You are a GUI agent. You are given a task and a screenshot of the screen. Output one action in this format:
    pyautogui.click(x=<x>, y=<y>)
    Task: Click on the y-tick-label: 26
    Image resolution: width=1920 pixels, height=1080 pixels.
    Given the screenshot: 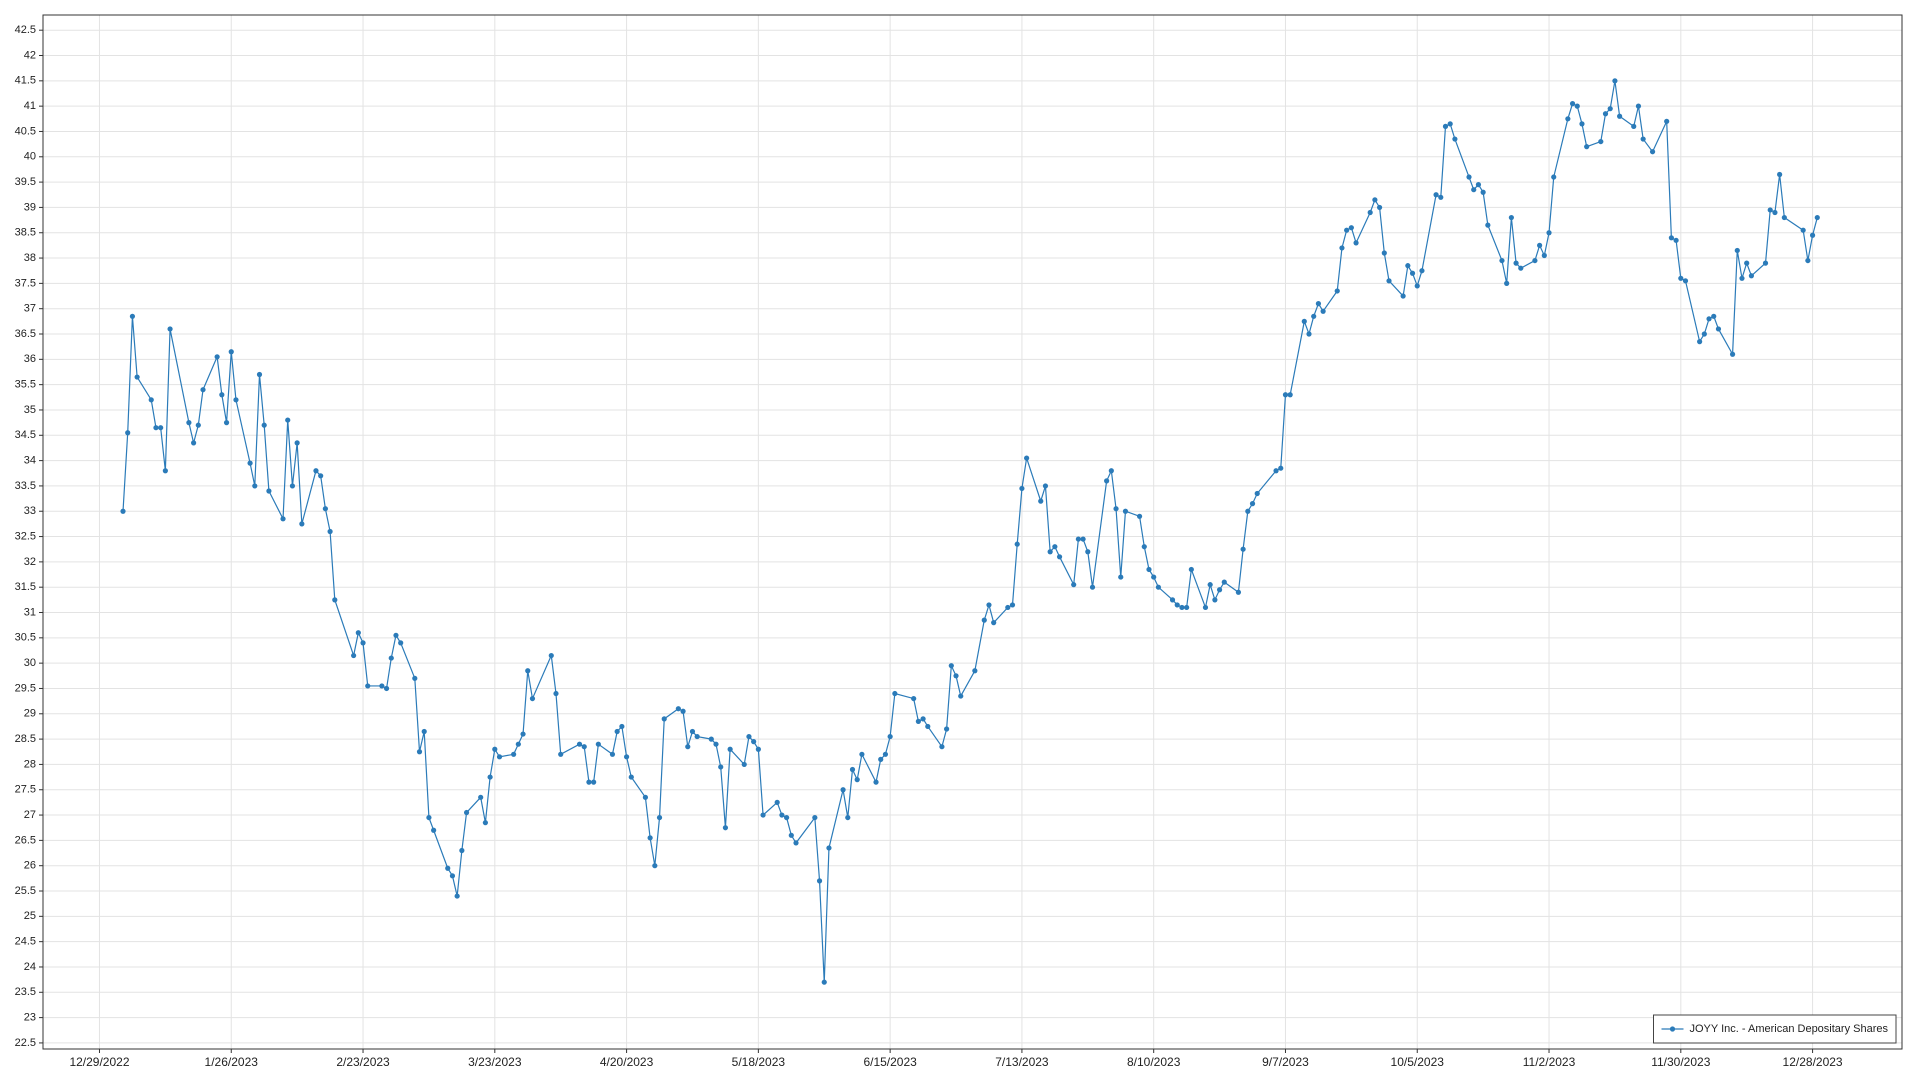 What is the action you would take?
    pyautogui.click(x=30, y=866)
    